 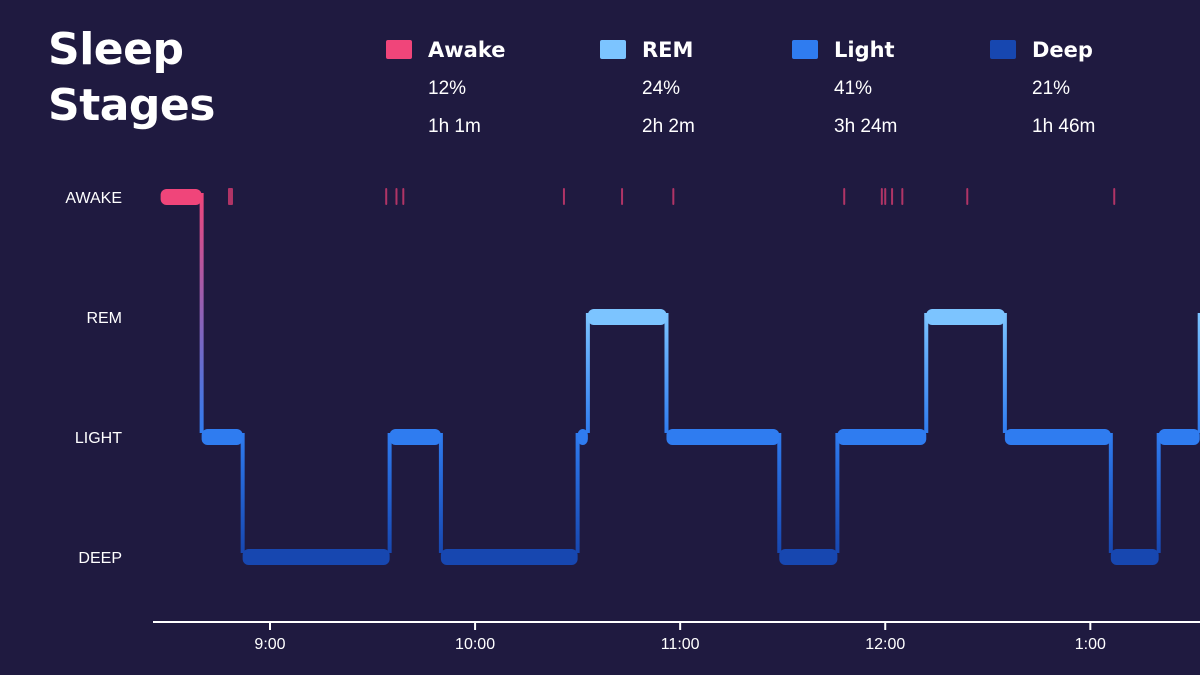 I want to click on y-axis-label-deep: DEEP, so click(x=100, y=558).